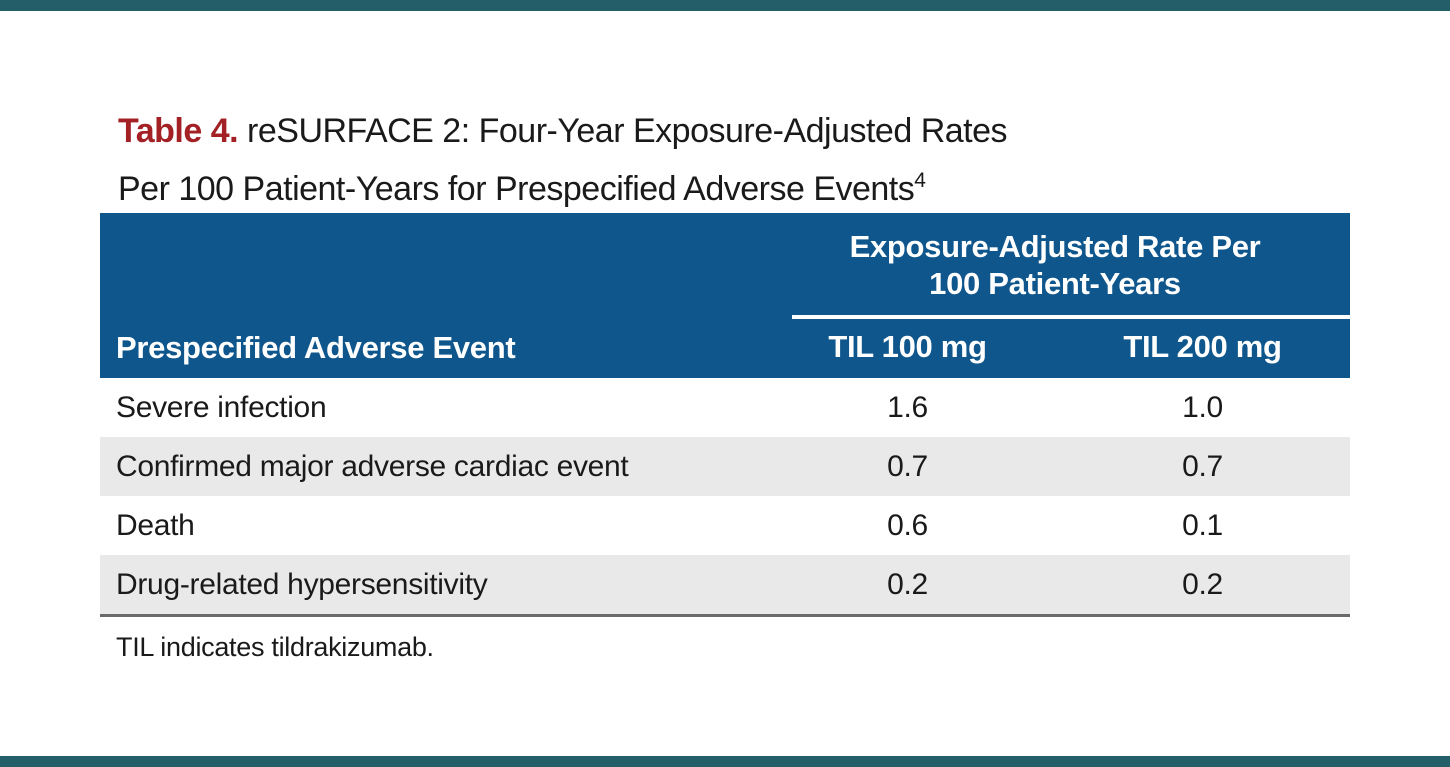 The image size is (1450, 767). I want to click on til-100-value: 0.6, so click(907, 525).